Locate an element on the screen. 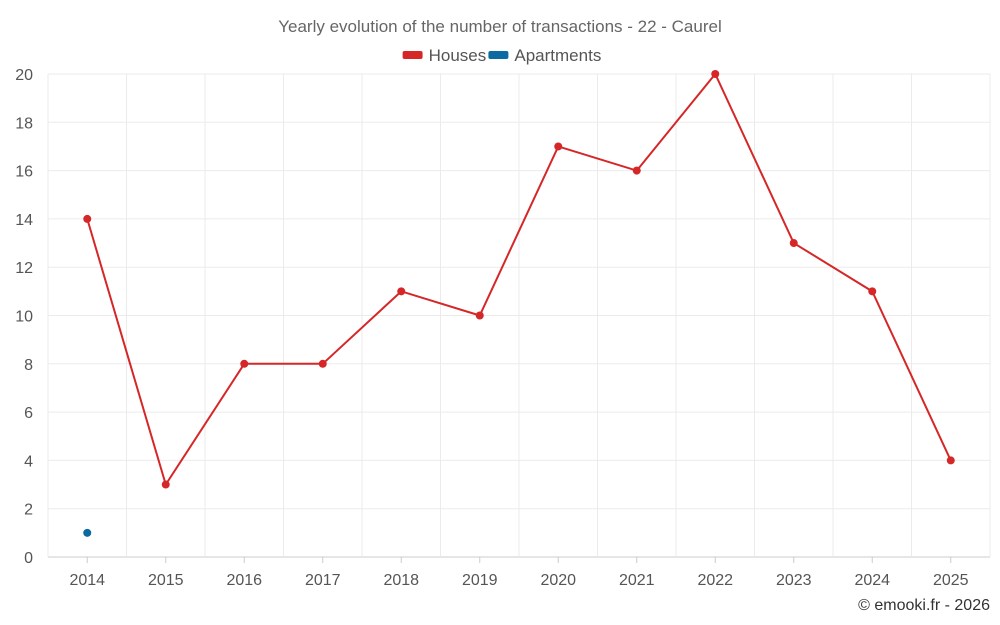 The height and width of the screenshot is (625, 1000). y-tick-label: 16 is located at coordinates (24, 172).